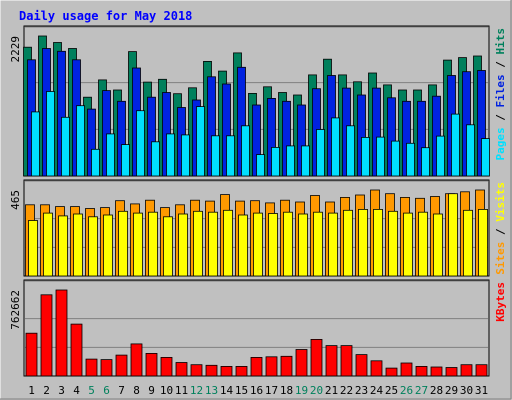 Image resolution: width=512 pixels, height=400 pixels. What do you see at coordinates (500, 302) in the screenshot?
I see `right-label-kbytes: KBytes` at bounding box center [500, 302].